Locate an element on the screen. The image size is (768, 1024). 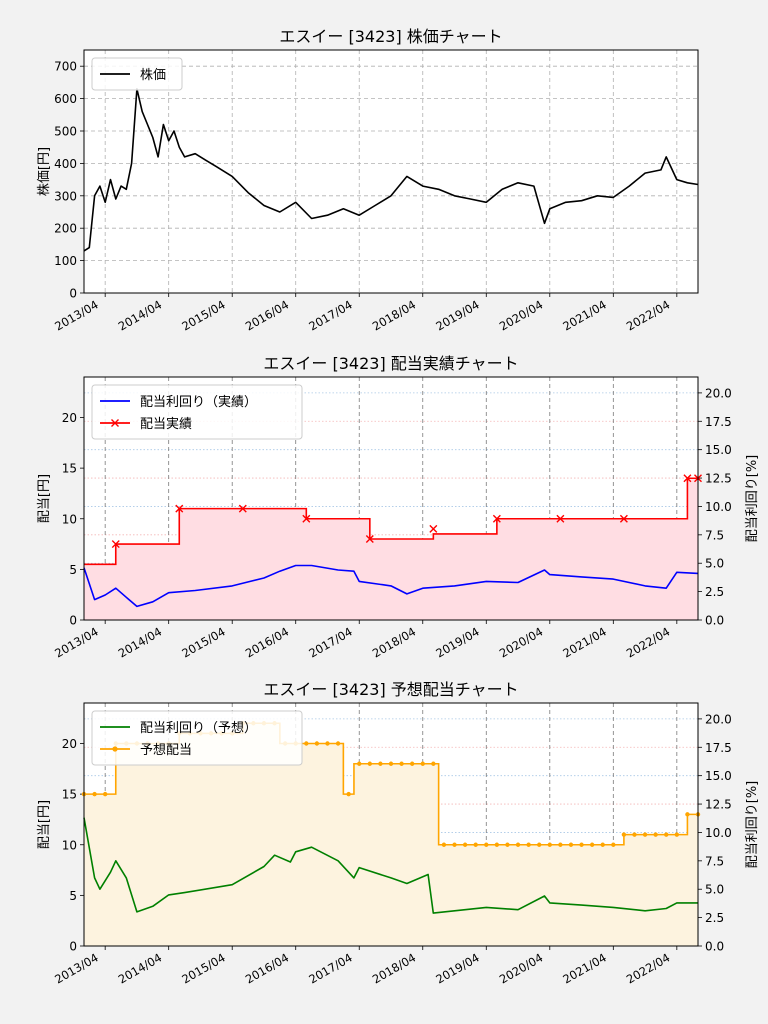
legend-label: 配当実績 is located at coordinates (166, 424).